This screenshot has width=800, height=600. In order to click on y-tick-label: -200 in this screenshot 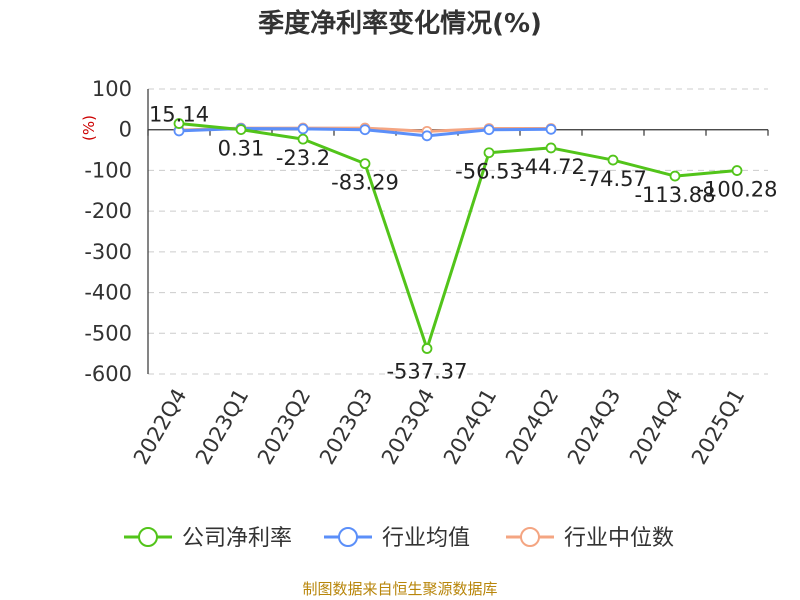, I will do `click(108, 211)`.